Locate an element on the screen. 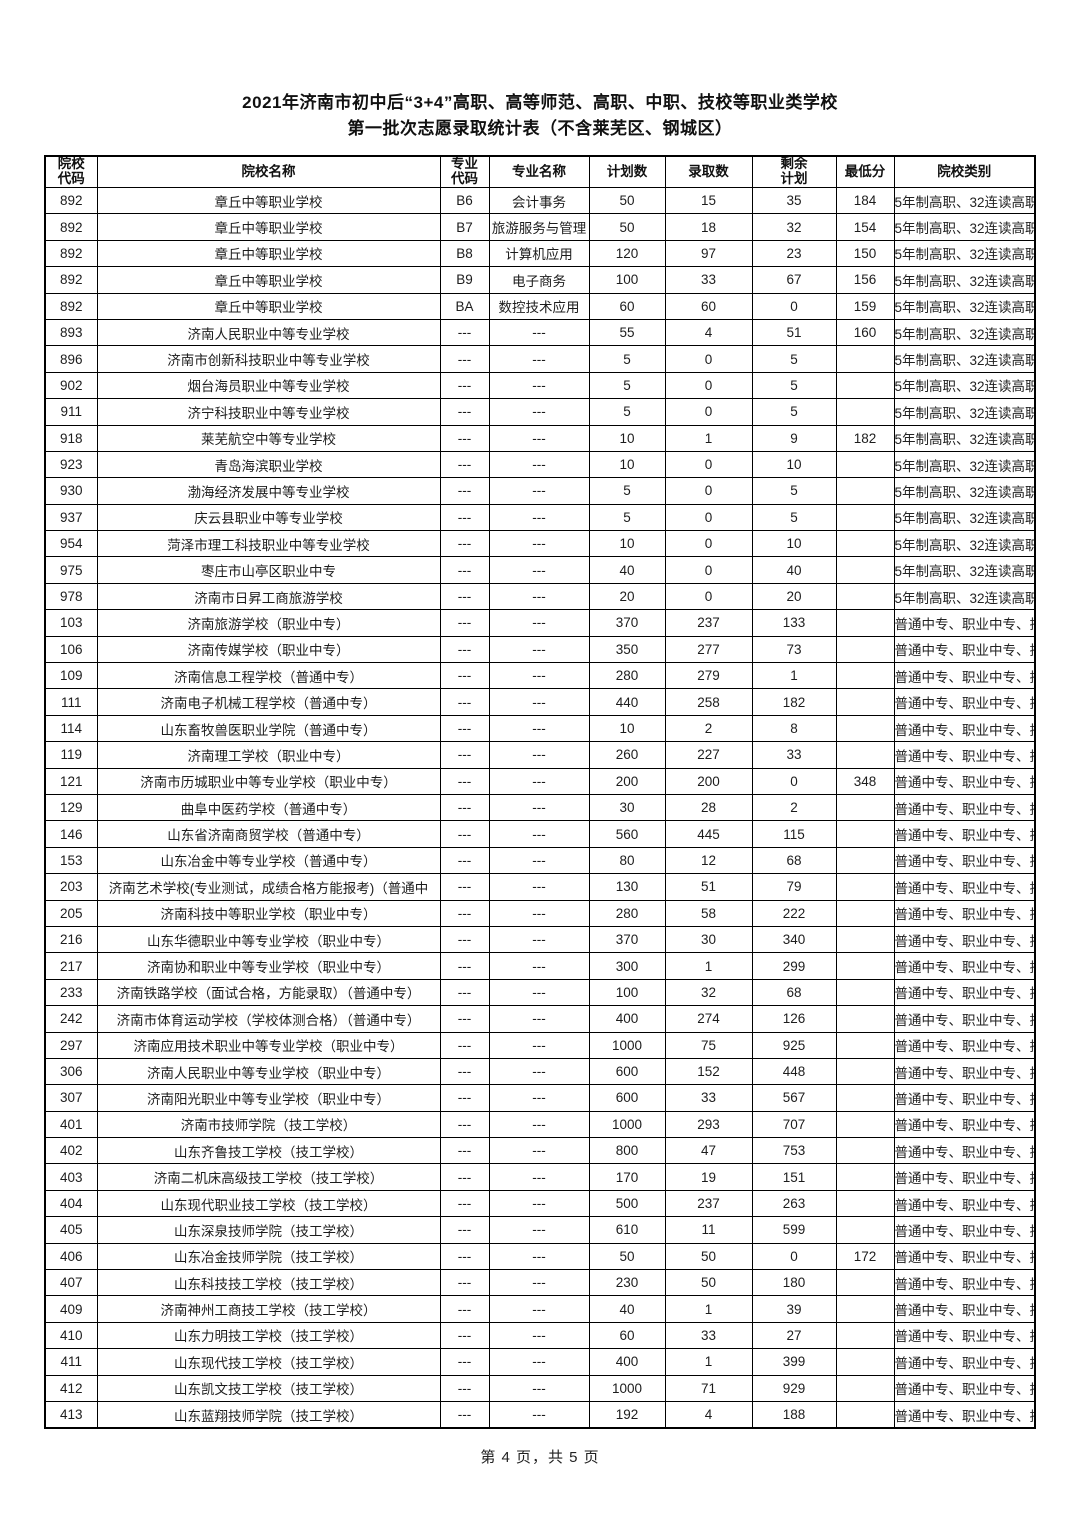 This screenshot has width=1080, height=1528. cell-code: 918 is located at coordinates (71, 438).